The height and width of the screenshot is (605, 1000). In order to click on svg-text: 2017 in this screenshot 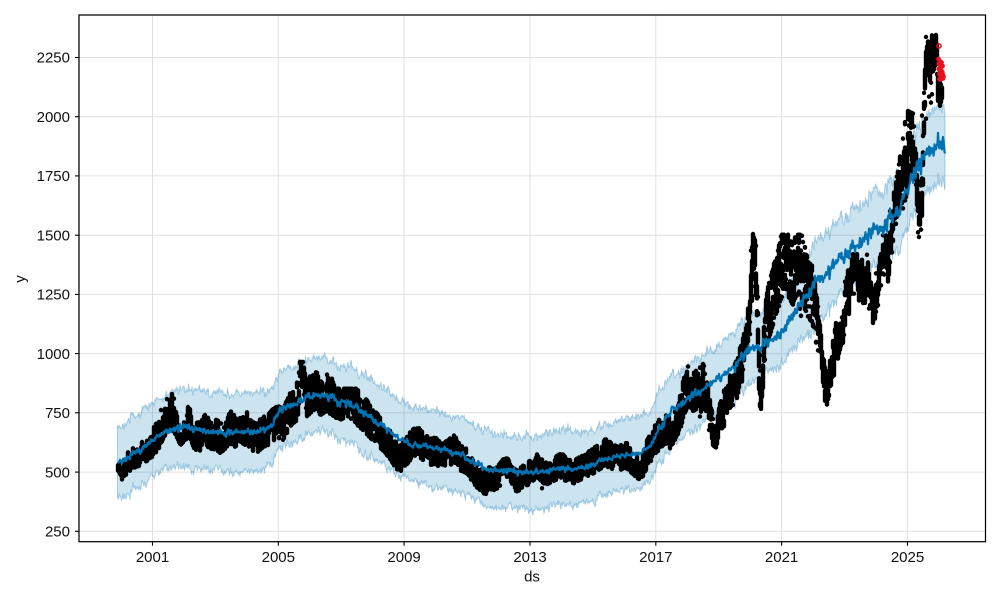, I will do `click(655, 557)`.